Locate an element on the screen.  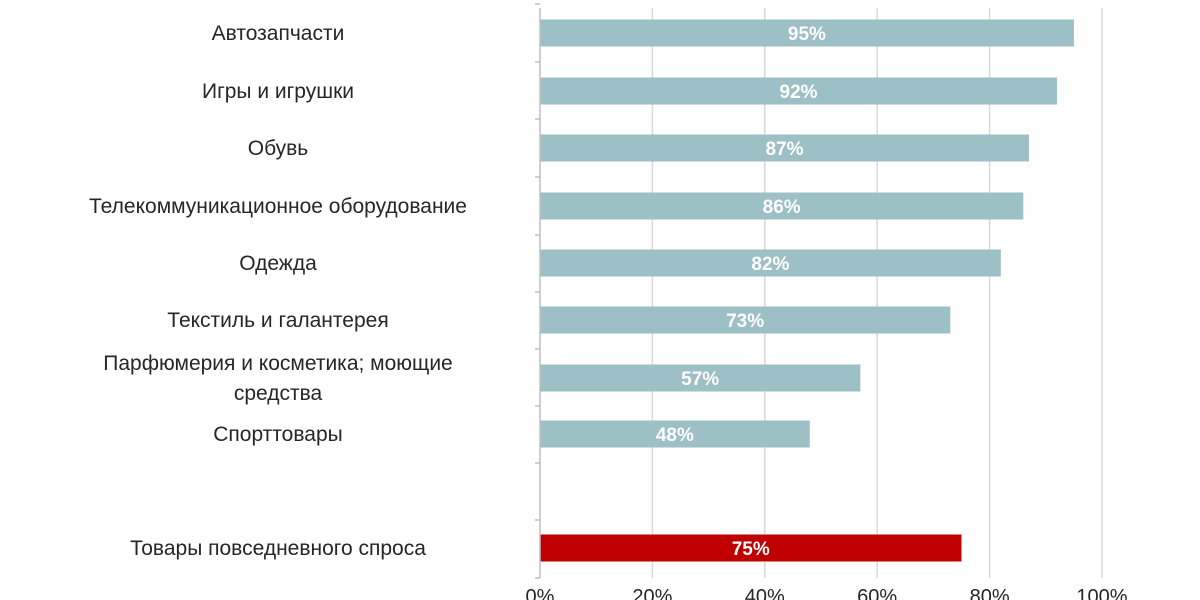
tick-label-60: 60% is located at coordinates (877, 593).